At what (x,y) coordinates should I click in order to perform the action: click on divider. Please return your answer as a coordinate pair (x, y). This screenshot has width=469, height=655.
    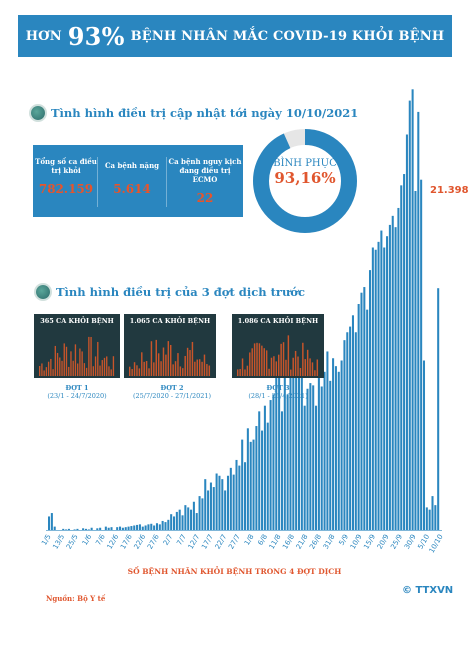
    Looking at the image, I should click on (166, 182).